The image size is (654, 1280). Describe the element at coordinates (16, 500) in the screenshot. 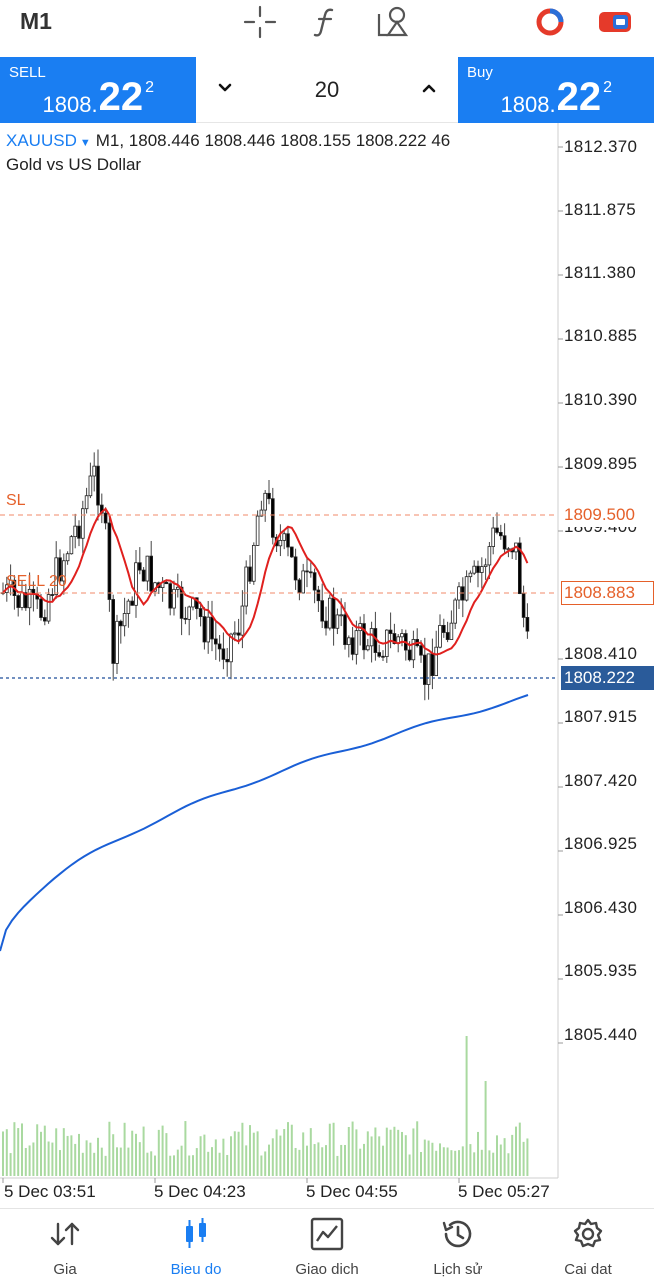

I see `sl-tag: SL` at that location.